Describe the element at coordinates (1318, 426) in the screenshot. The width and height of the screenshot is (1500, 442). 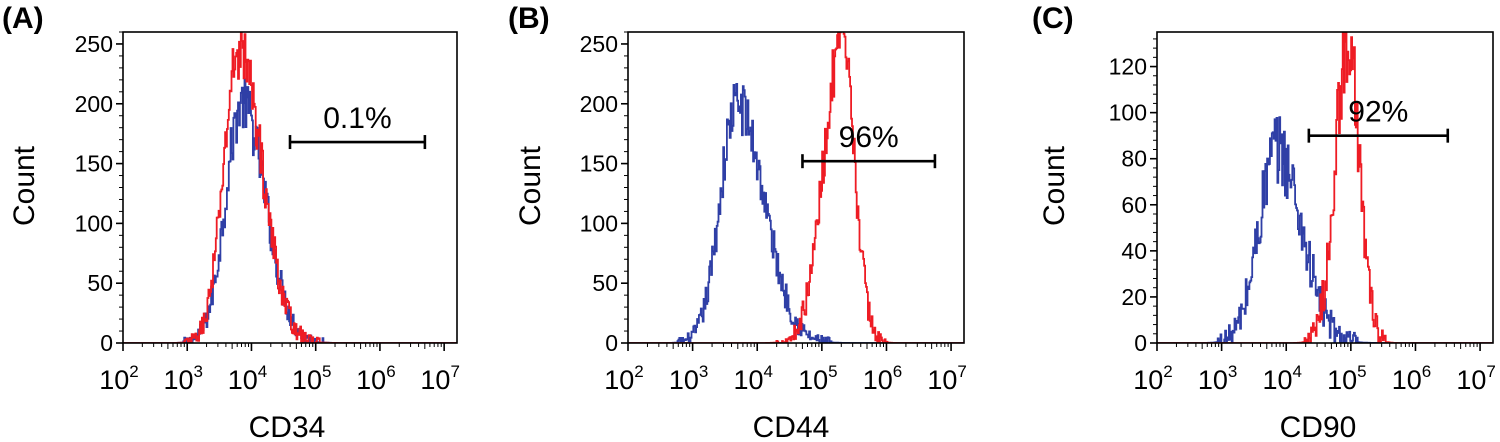
I see `x-axis-title-c: CD90` at that location.